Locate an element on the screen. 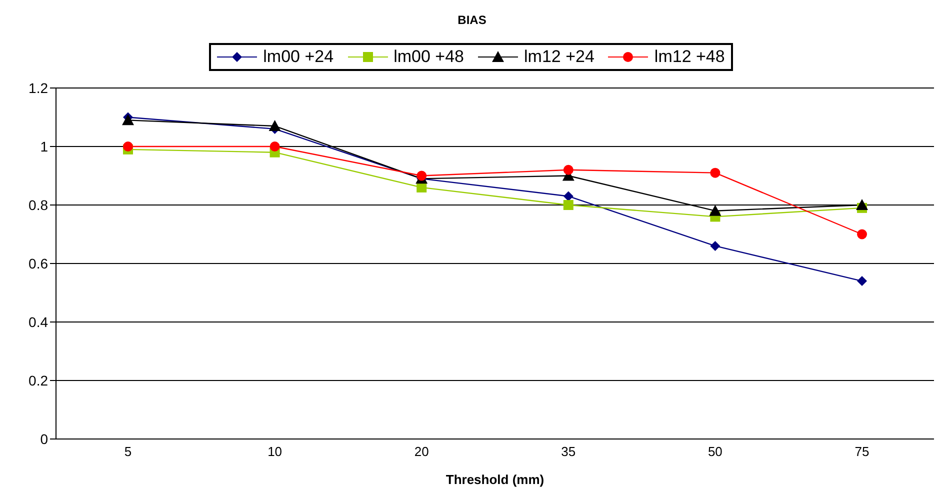 The image size is (946, 497). y-tick-label: 0.2 is located at coordinates (38, 380).